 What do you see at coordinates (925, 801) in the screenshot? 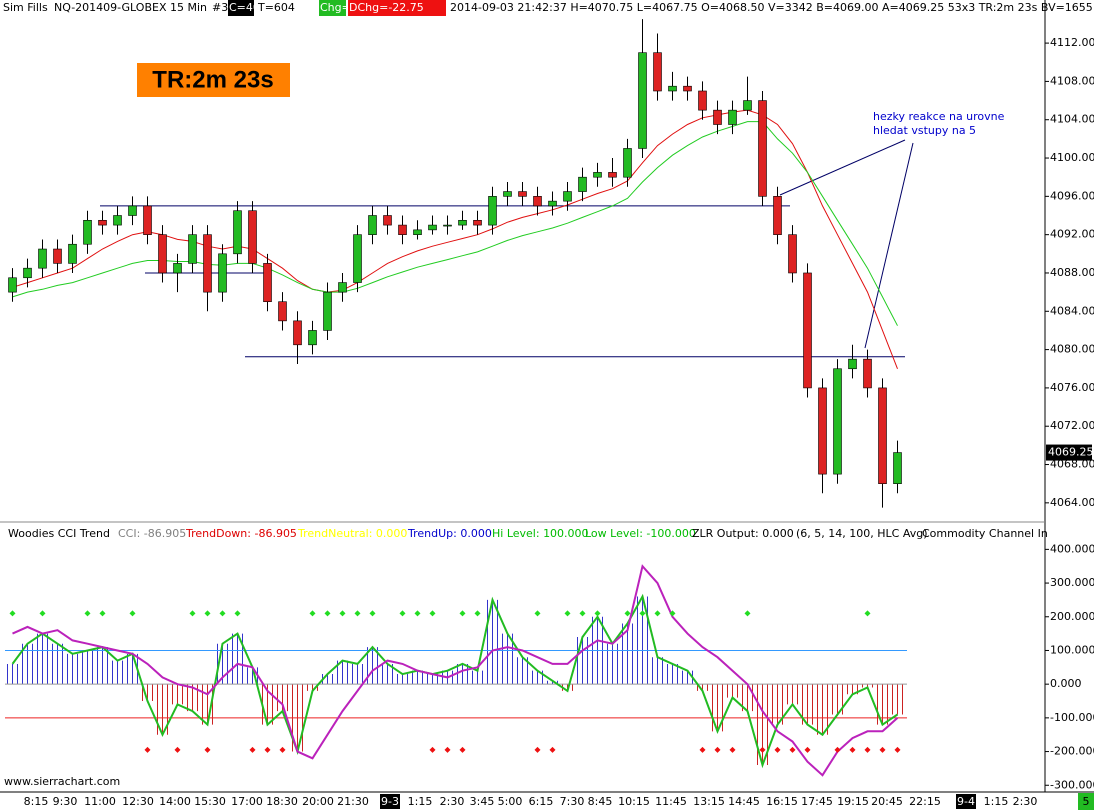
I see `x-tick-label: 22:15` at bounding box center [925, 801].